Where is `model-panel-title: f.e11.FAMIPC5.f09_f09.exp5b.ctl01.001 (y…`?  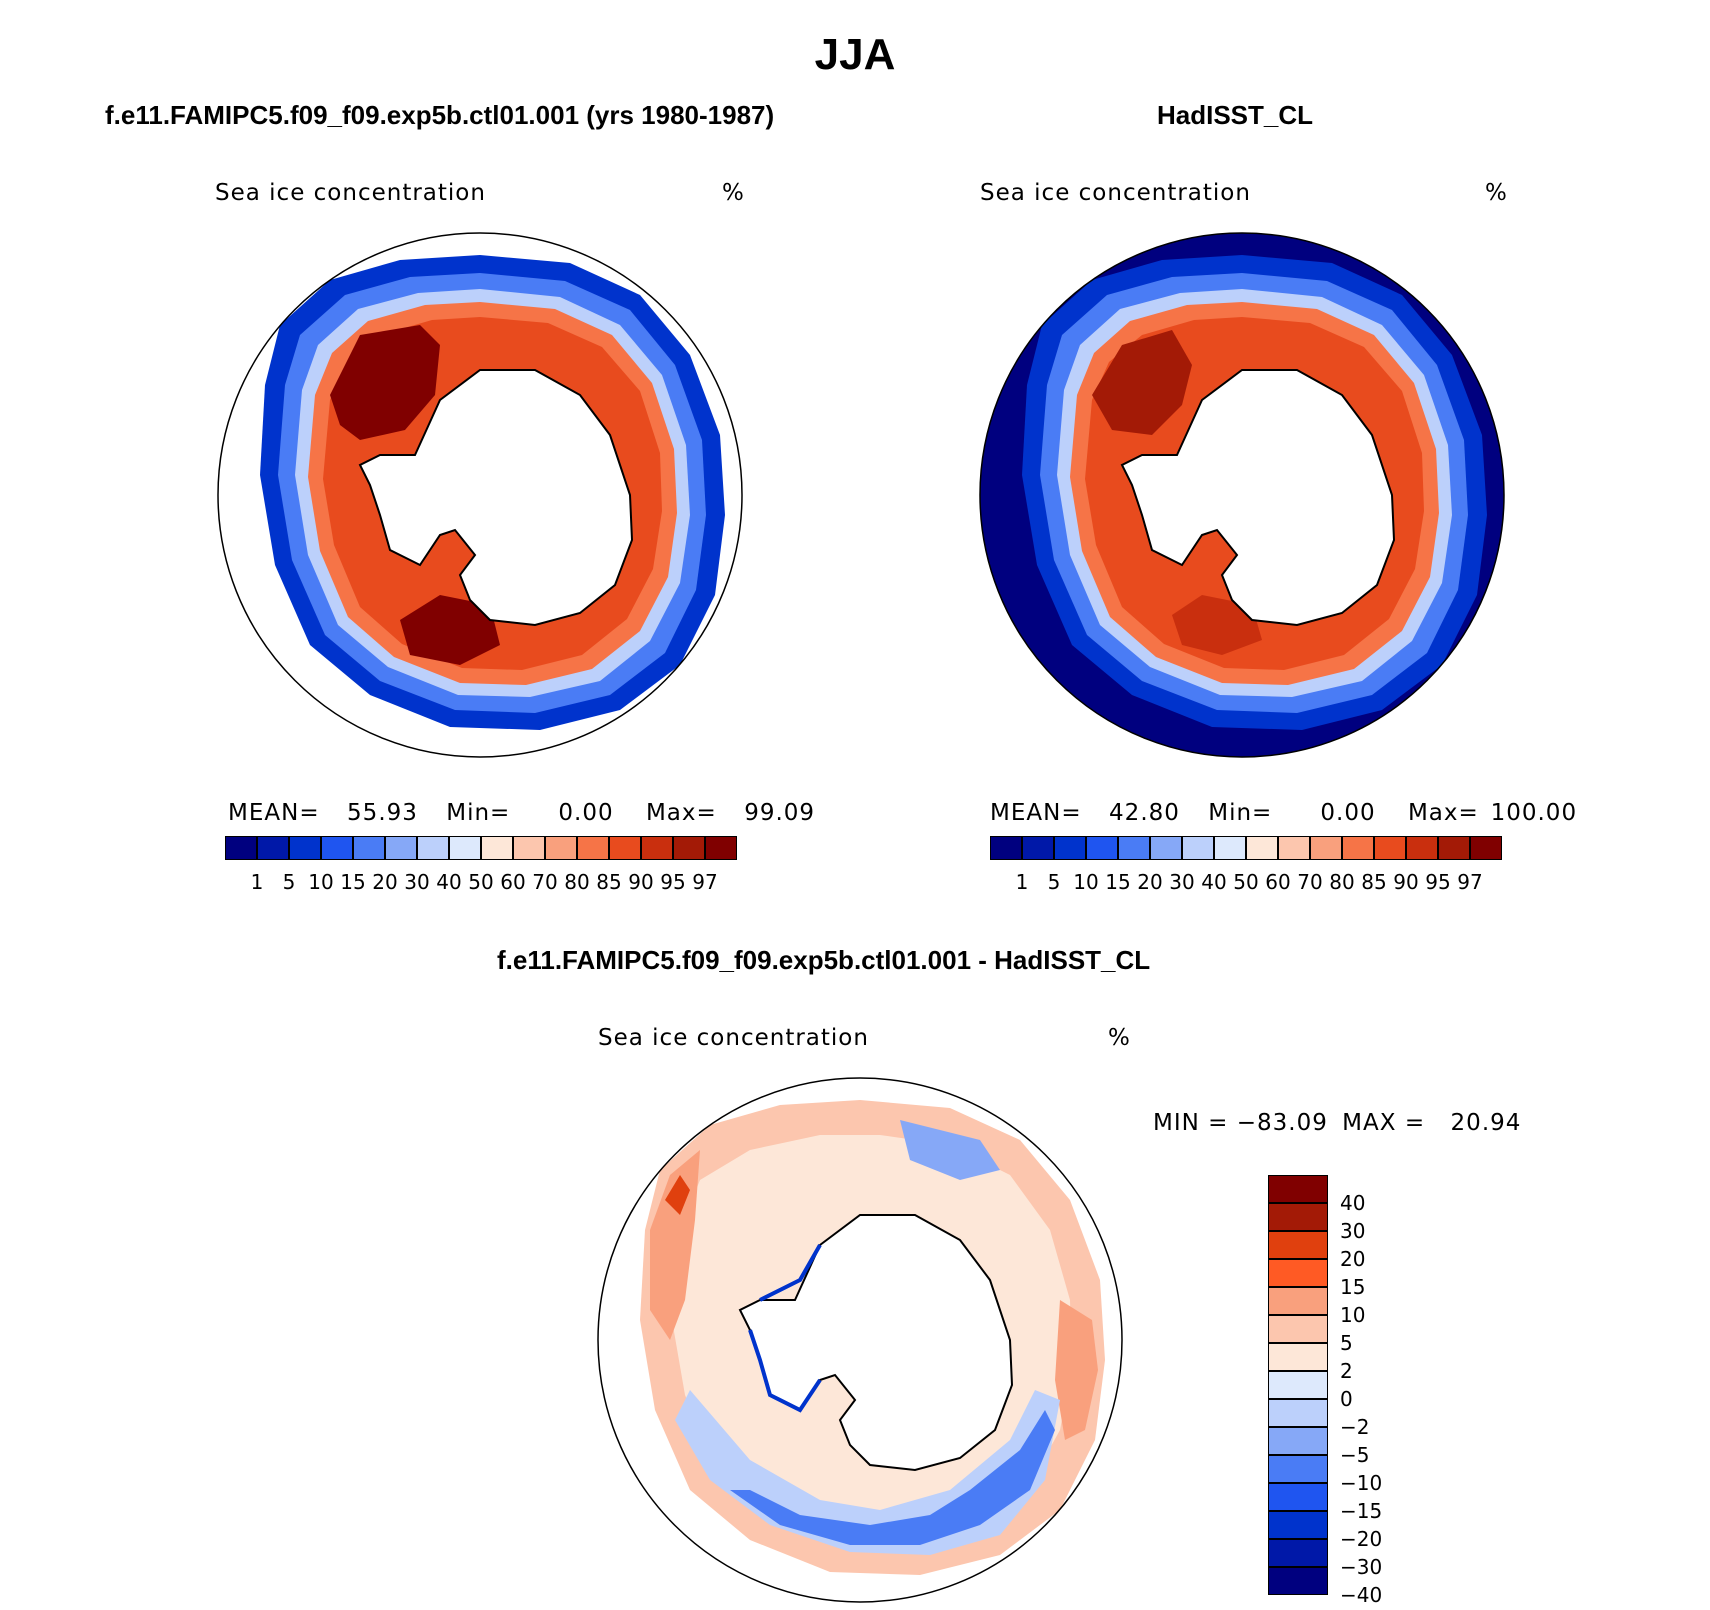 model-panel-title: f.e11.FAMIPC5.f09_f09.exp5b.ctl01.001 (y… is located at coordinates (440, 115).